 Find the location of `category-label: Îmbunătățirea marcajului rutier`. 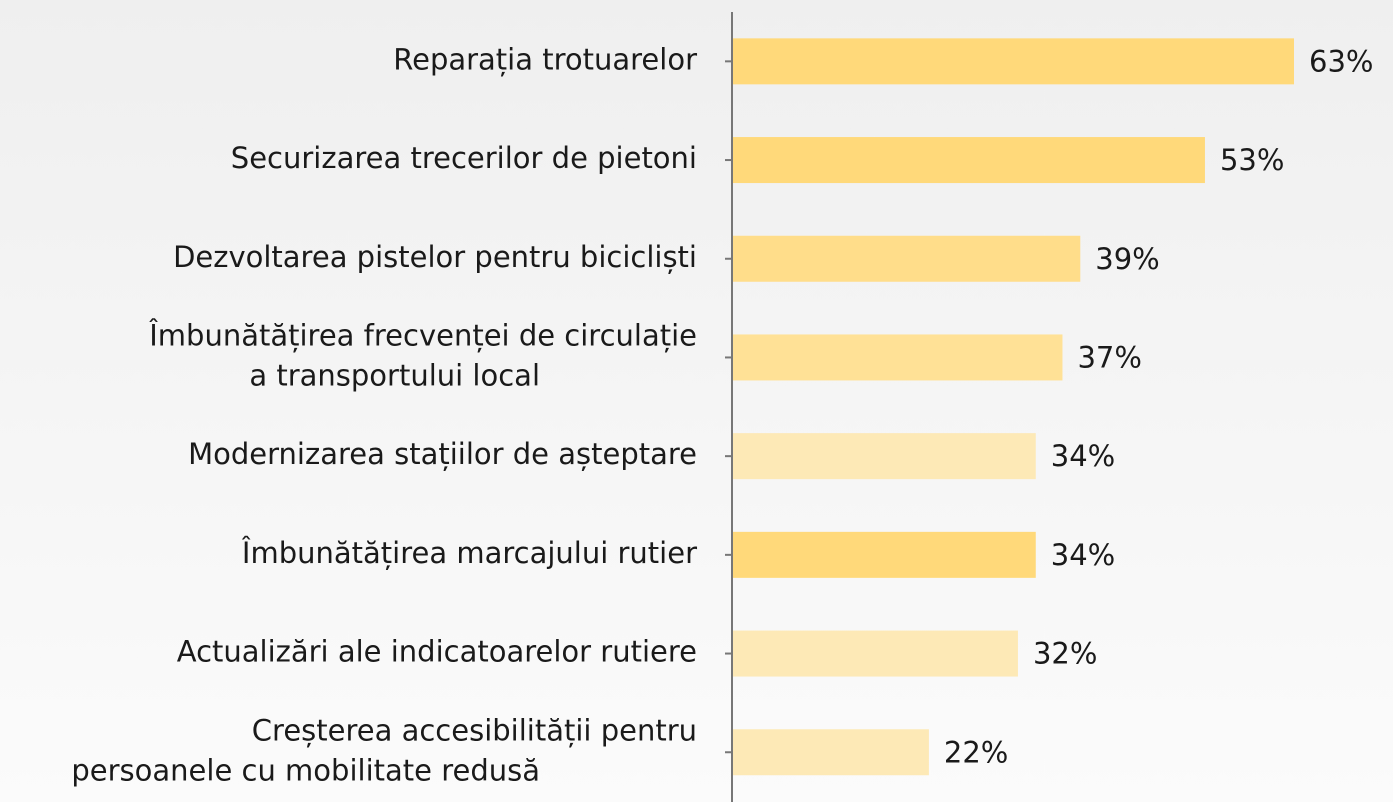

category-label: Îmbunătățirea marcajului rutier is located at coordinates (469, 553).